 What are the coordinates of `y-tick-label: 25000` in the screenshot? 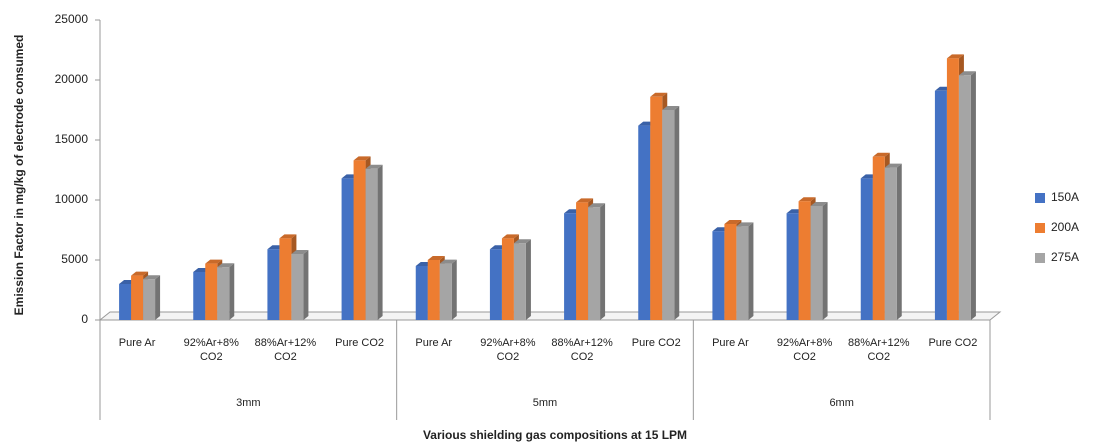 It's located at (72, 19).